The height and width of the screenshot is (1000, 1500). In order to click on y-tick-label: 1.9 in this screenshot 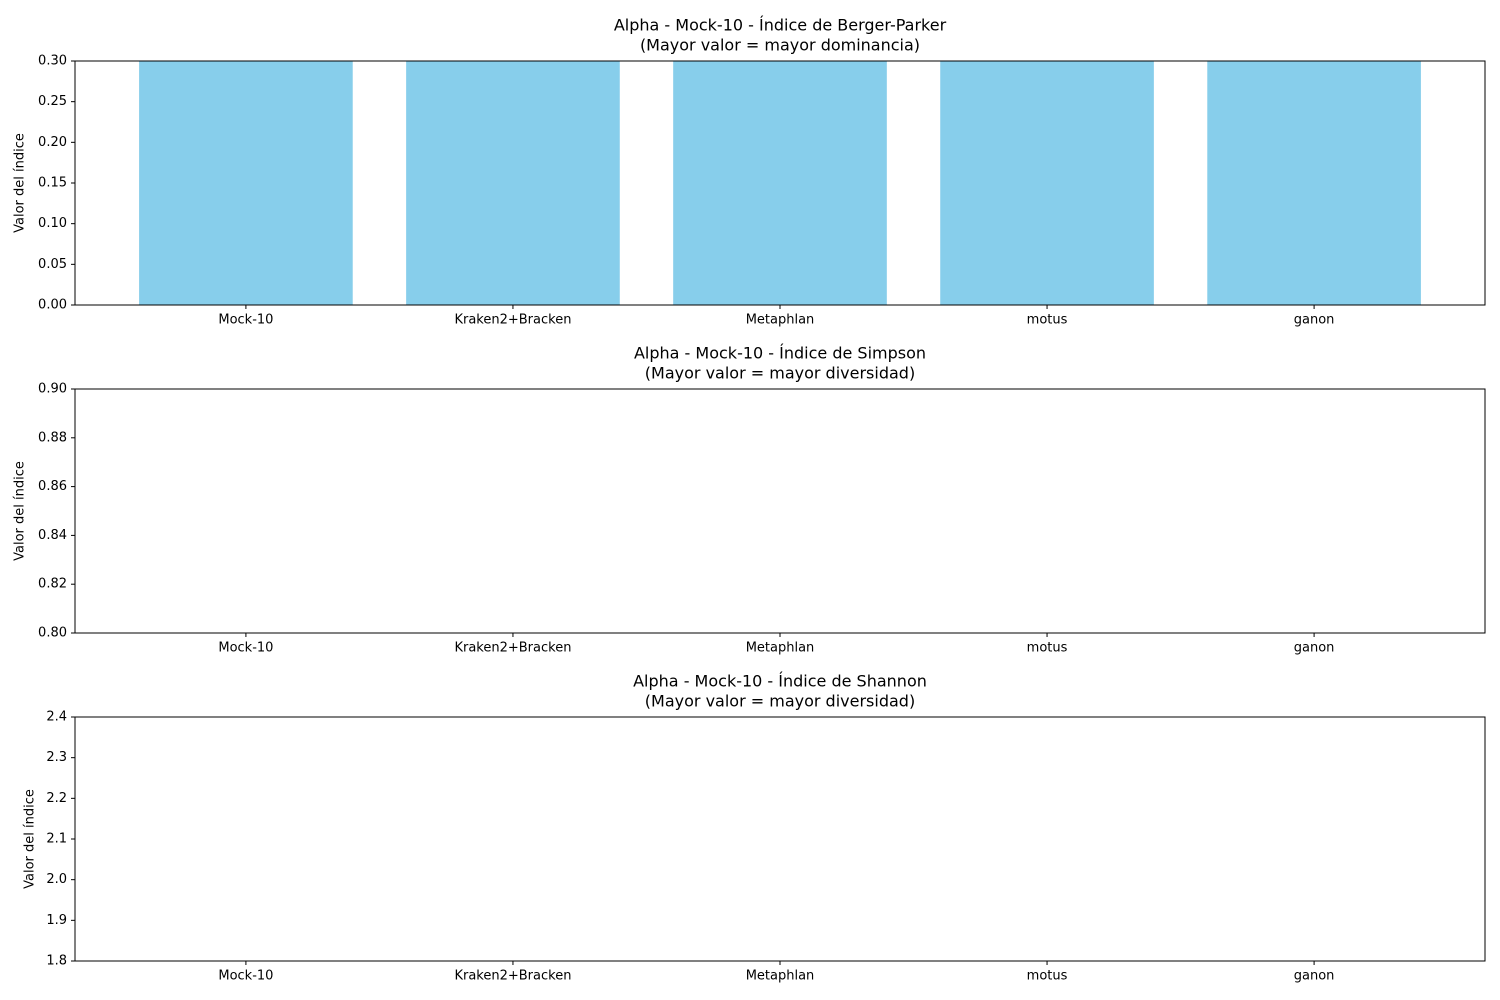, I will do `click(56, 920)`.